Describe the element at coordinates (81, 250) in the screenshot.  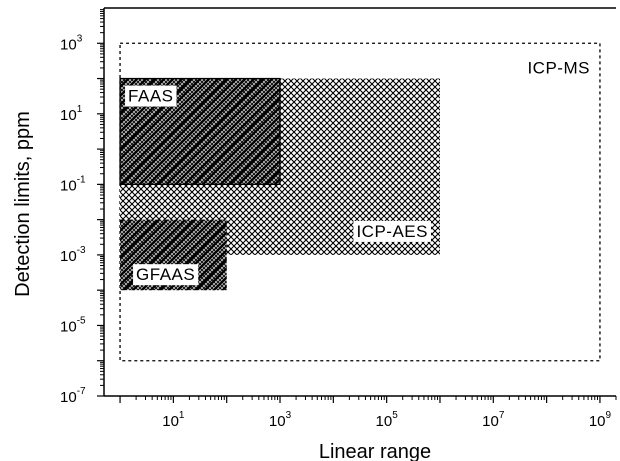
I see `y-tick-exponent: -3` at that location.